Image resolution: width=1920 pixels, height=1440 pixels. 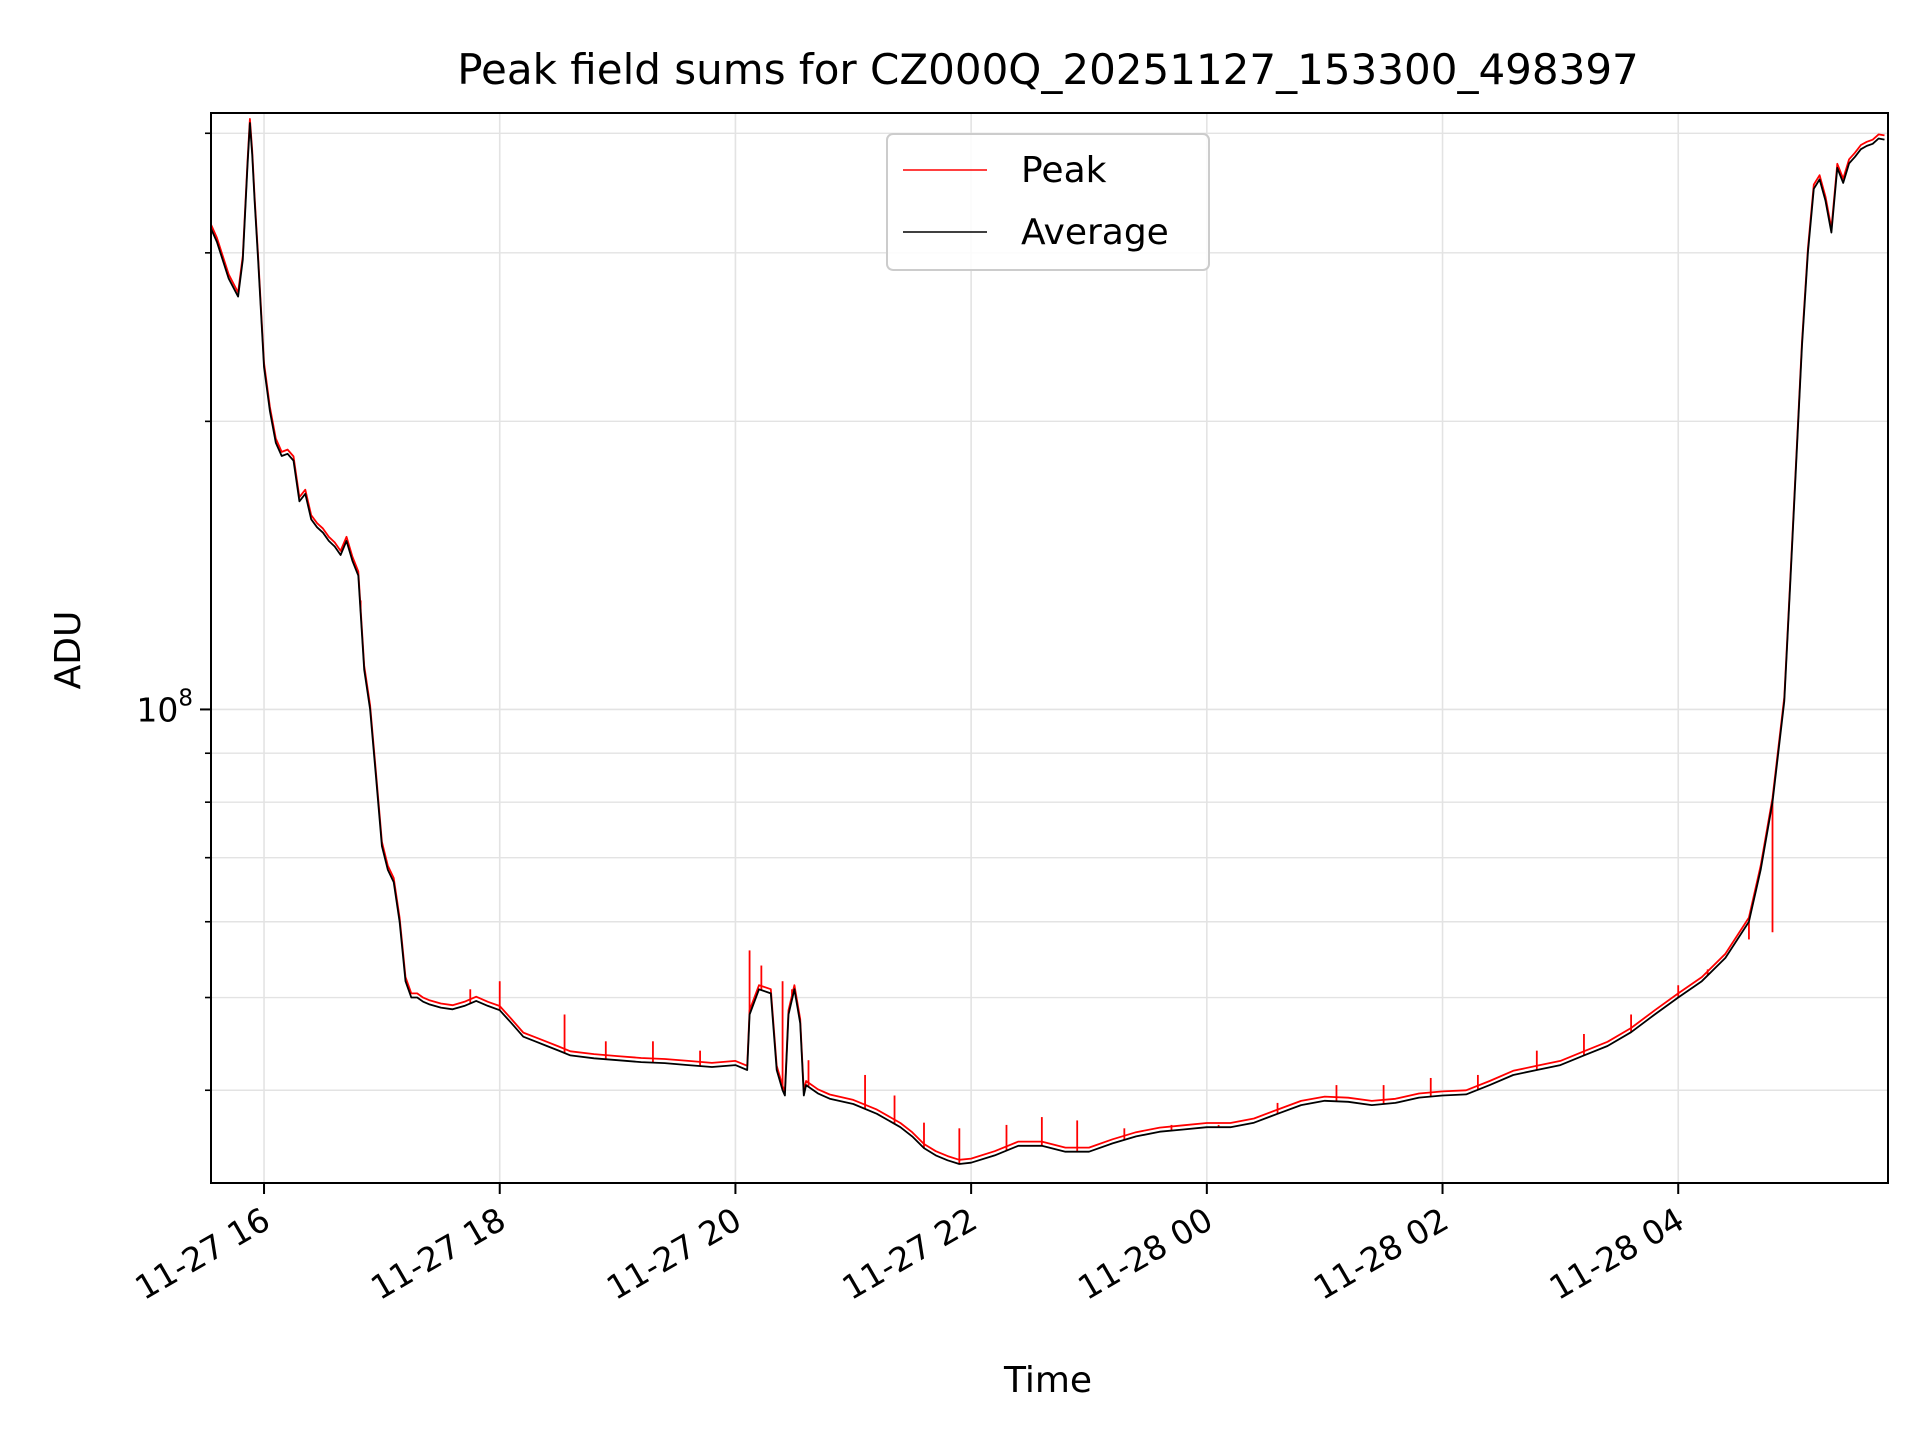 What do you see at coordinates (1095, 232) in the screenshot?
I see `legend-average-label: Average` at bounding box center [1095, 232].